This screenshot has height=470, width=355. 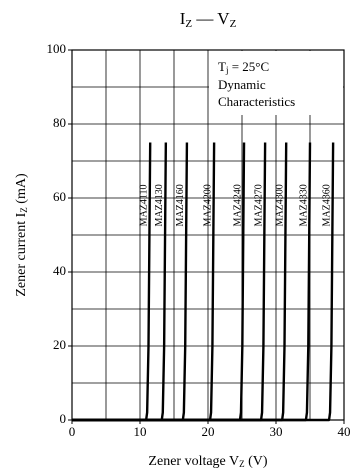 What do you see at coordinates (21, 235) in the screenshot?
I see `y-axis-label: Zener current IZ (mA)` at bounding box center [21, 235].